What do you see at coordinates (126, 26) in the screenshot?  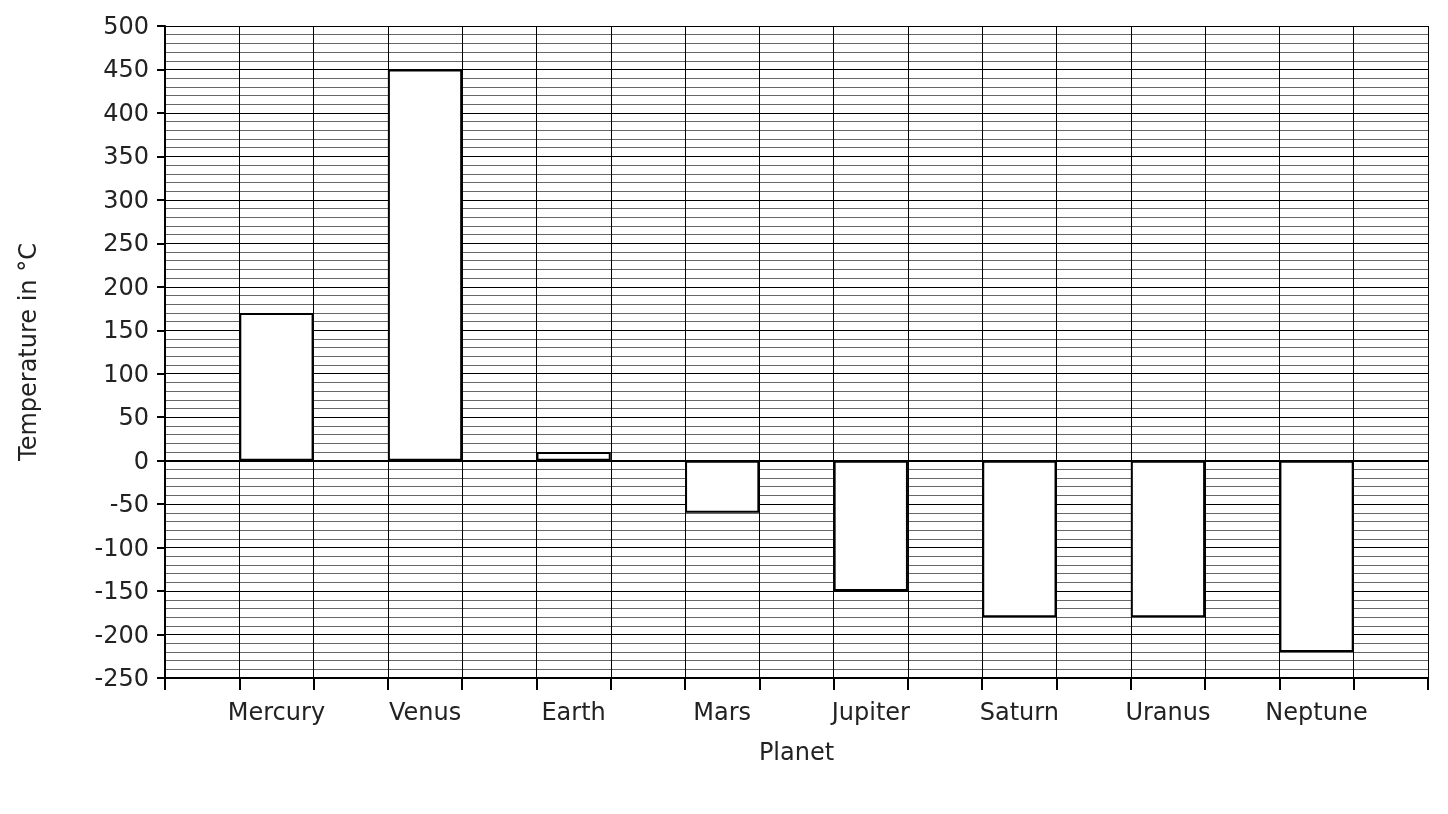 I see `y-tick-label: 500` at bounding box center [126, 26].